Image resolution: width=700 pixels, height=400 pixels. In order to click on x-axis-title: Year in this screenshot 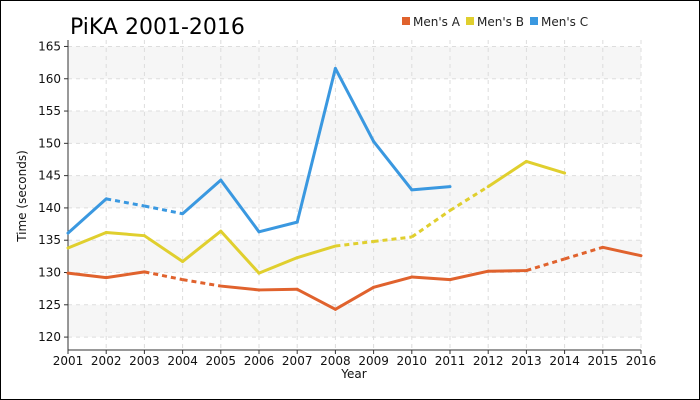, I will do `click(353, 374)`.